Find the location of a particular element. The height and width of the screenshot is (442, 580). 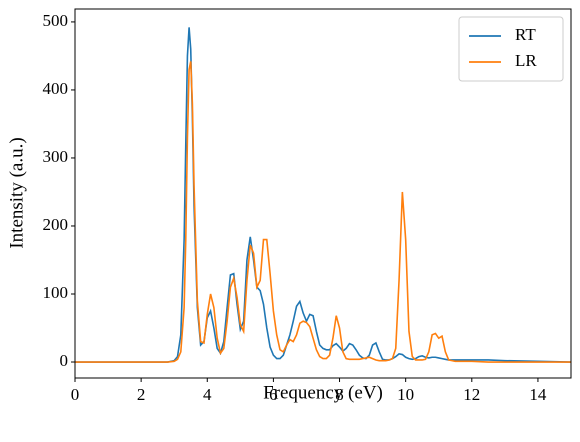

legend-label: RT is located at coordinates (525, 34).